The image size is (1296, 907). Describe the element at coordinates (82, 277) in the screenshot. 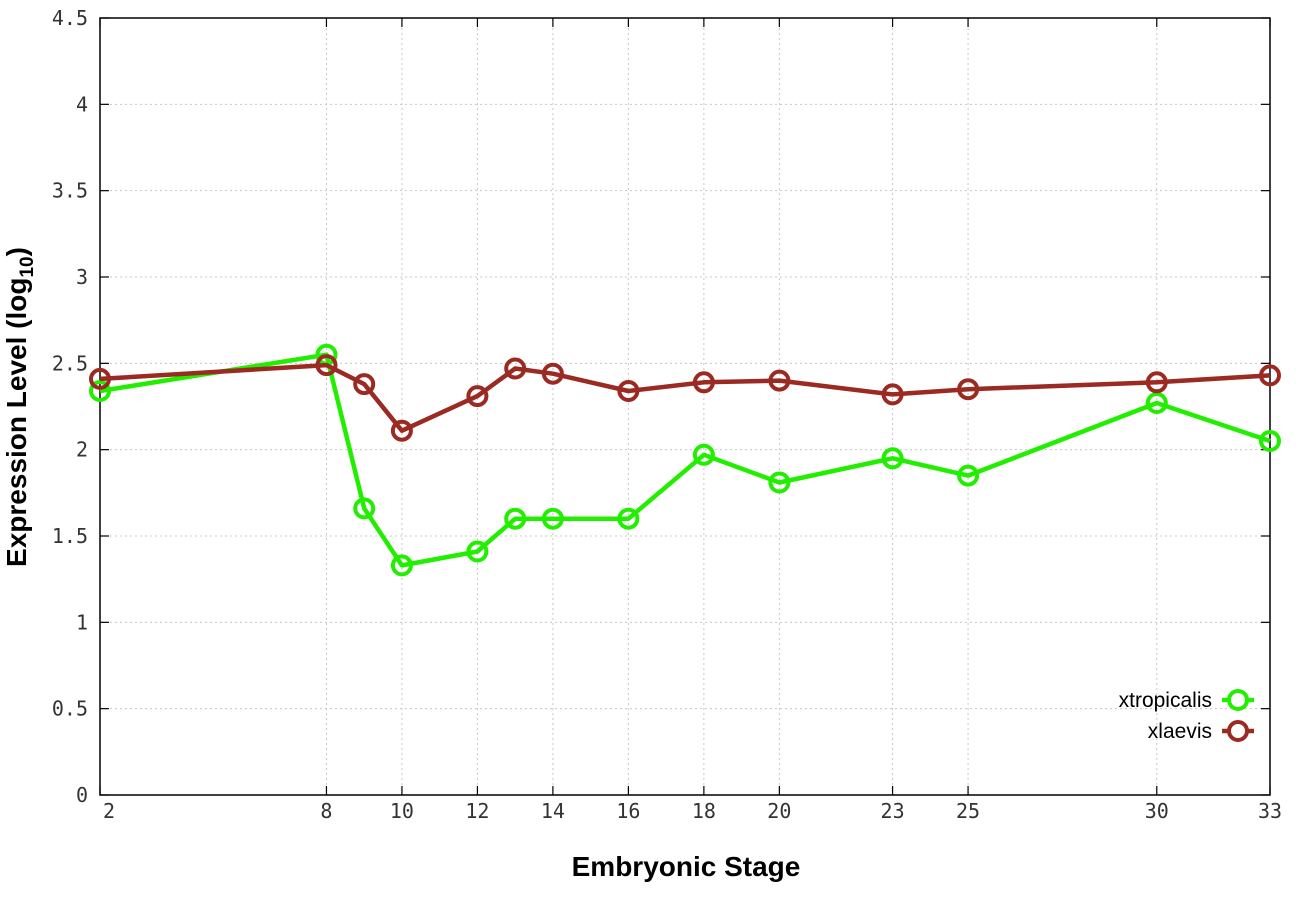

I see `y-tick-label: 3` at that location.